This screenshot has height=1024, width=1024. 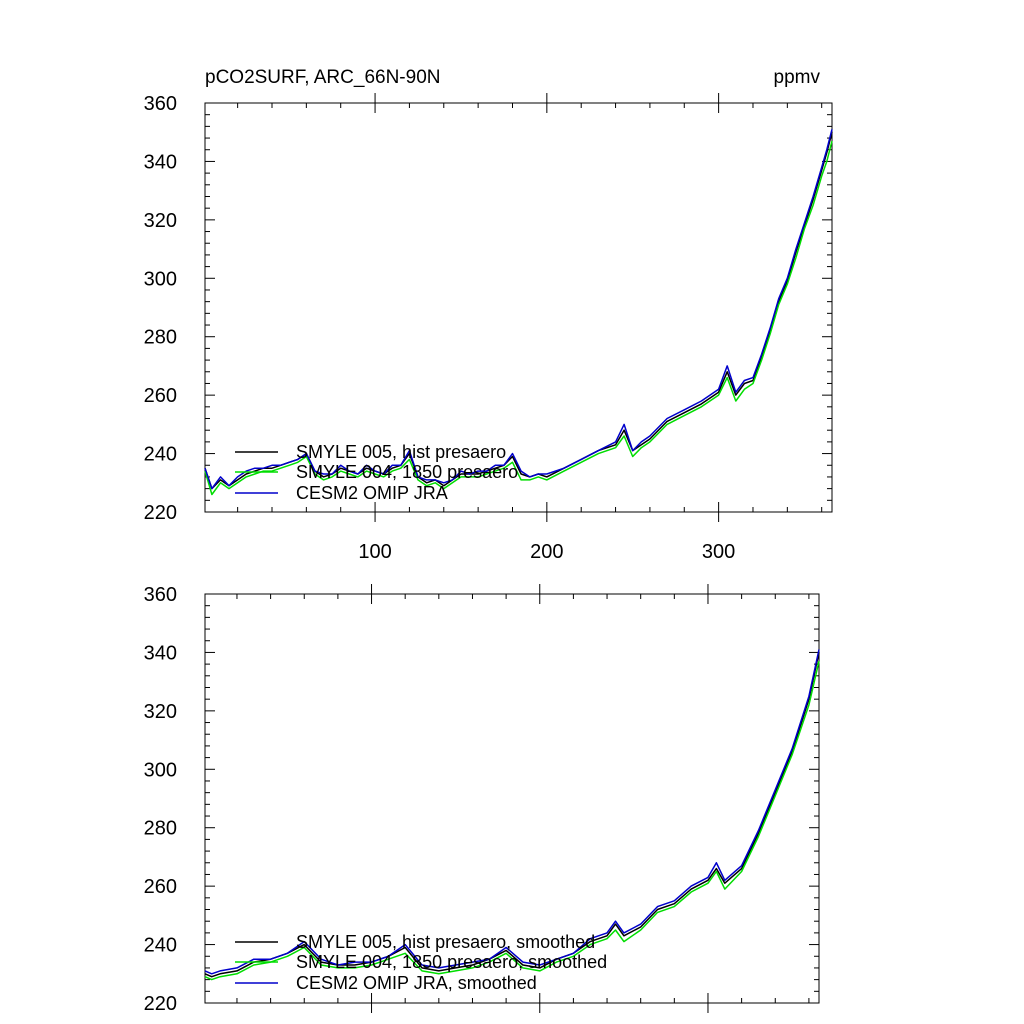 I want to click on panel1-y-tick-label: 280, so click(x=160, y=829).